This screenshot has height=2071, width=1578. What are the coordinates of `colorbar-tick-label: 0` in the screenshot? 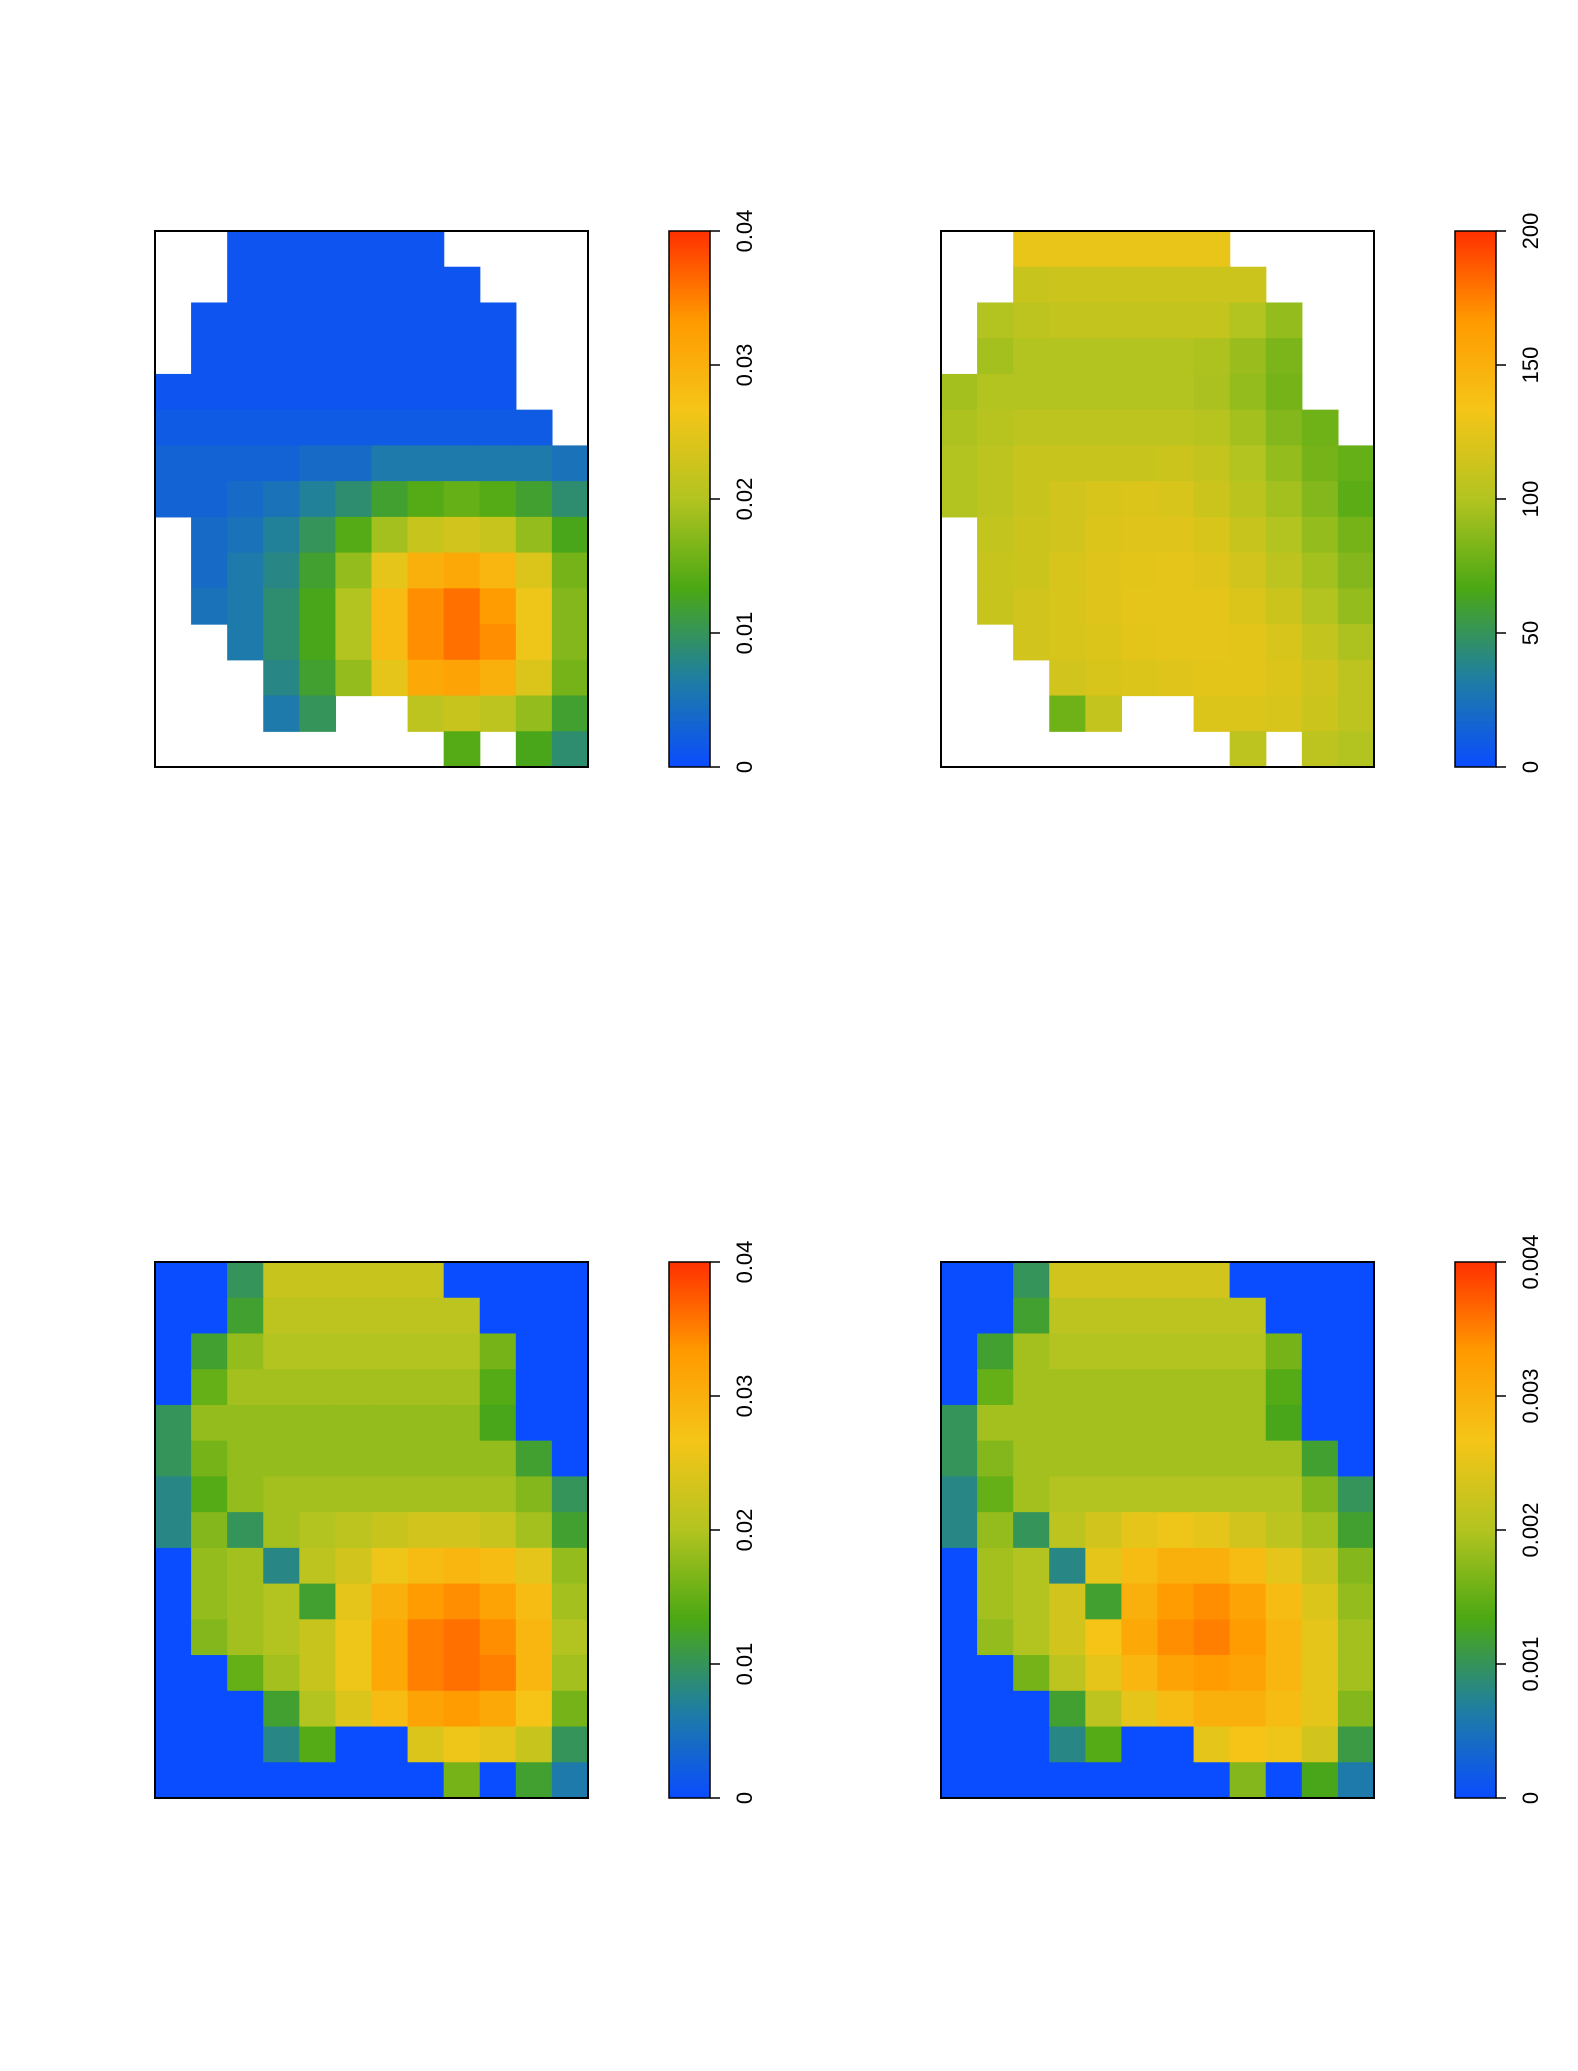 It's located at (744, 1798).